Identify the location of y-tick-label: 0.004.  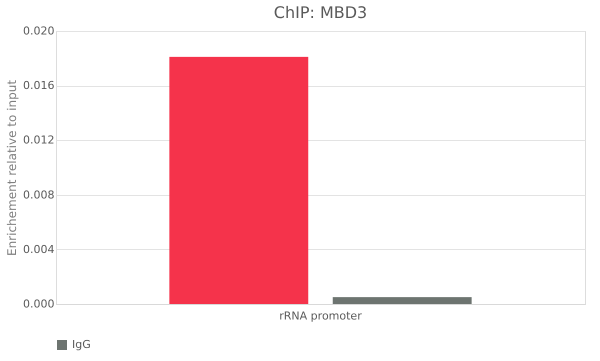
(38, 249).